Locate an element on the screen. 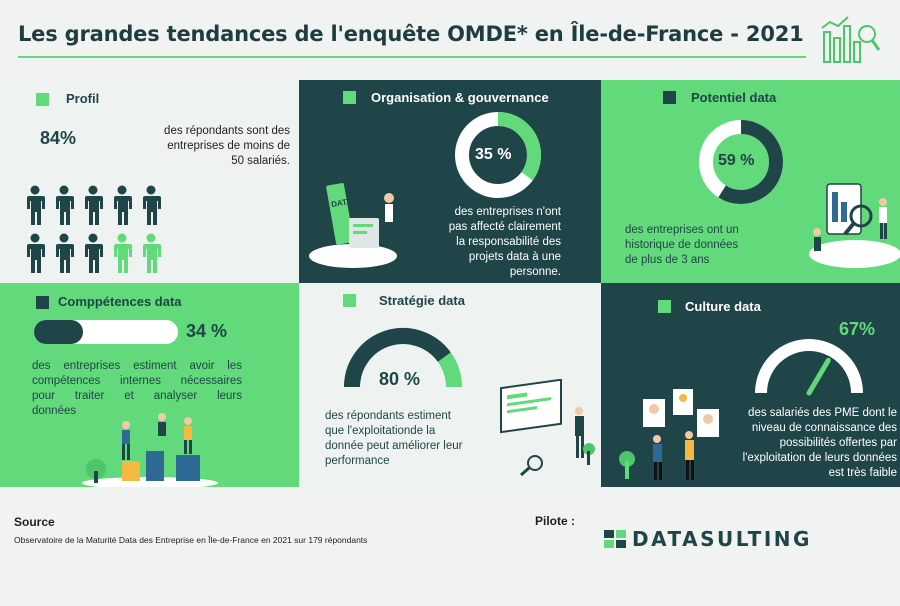 This screenshot has width=900, height=606. stat-value: 80 % is located at coordinates (400, 379).